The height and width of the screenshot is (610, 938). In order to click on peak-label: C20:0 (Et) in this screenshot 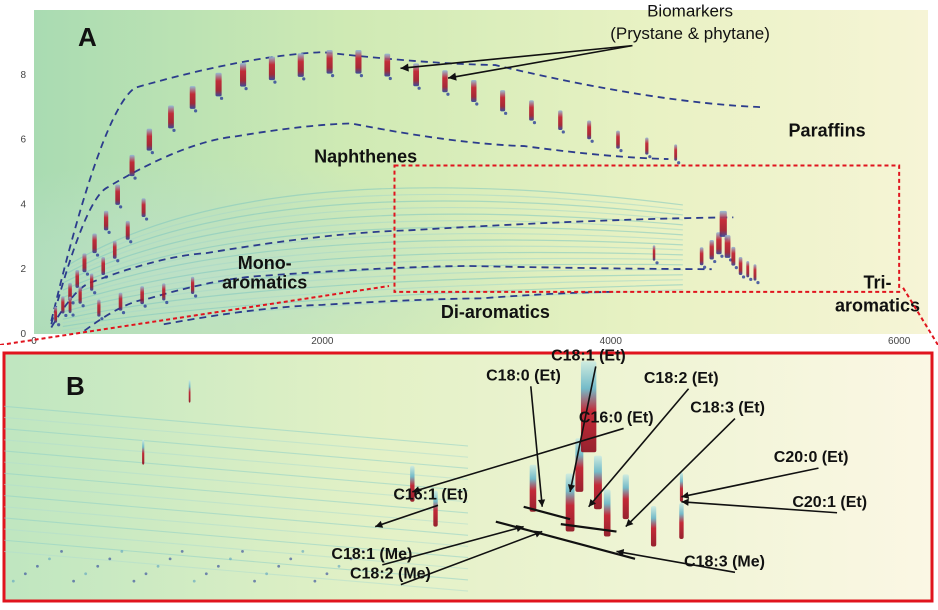, I will do `click(811, 457)`.